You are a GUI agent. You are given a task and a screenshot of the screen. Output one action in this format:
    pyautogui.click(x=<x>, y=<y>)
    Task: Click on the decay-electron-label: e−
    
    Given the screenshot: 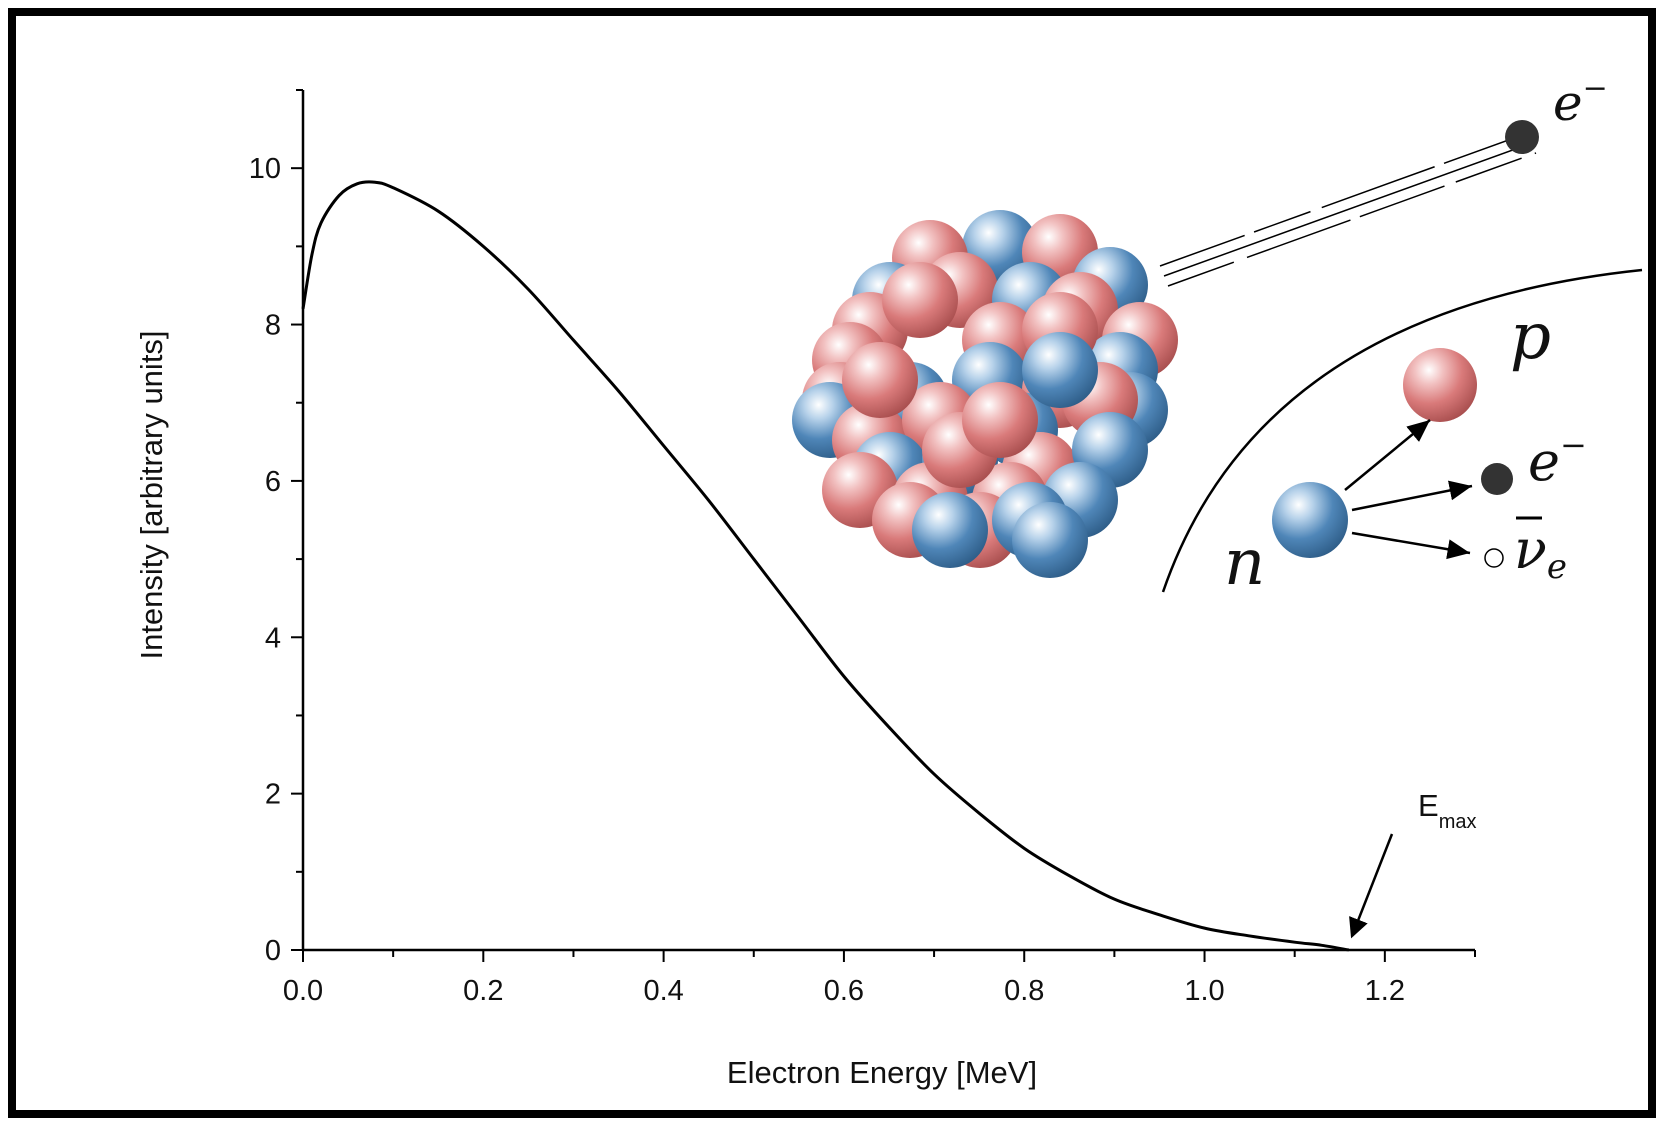 What is the action you would take?
    pyautogui.click(x=1557, y=459)
    